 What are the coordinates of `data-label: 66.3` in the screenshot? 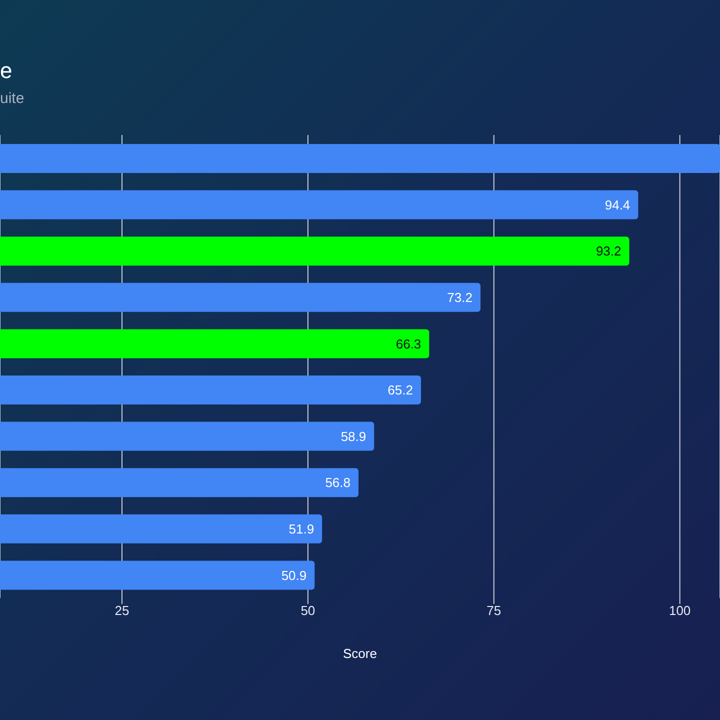 It's located at (409, 344).